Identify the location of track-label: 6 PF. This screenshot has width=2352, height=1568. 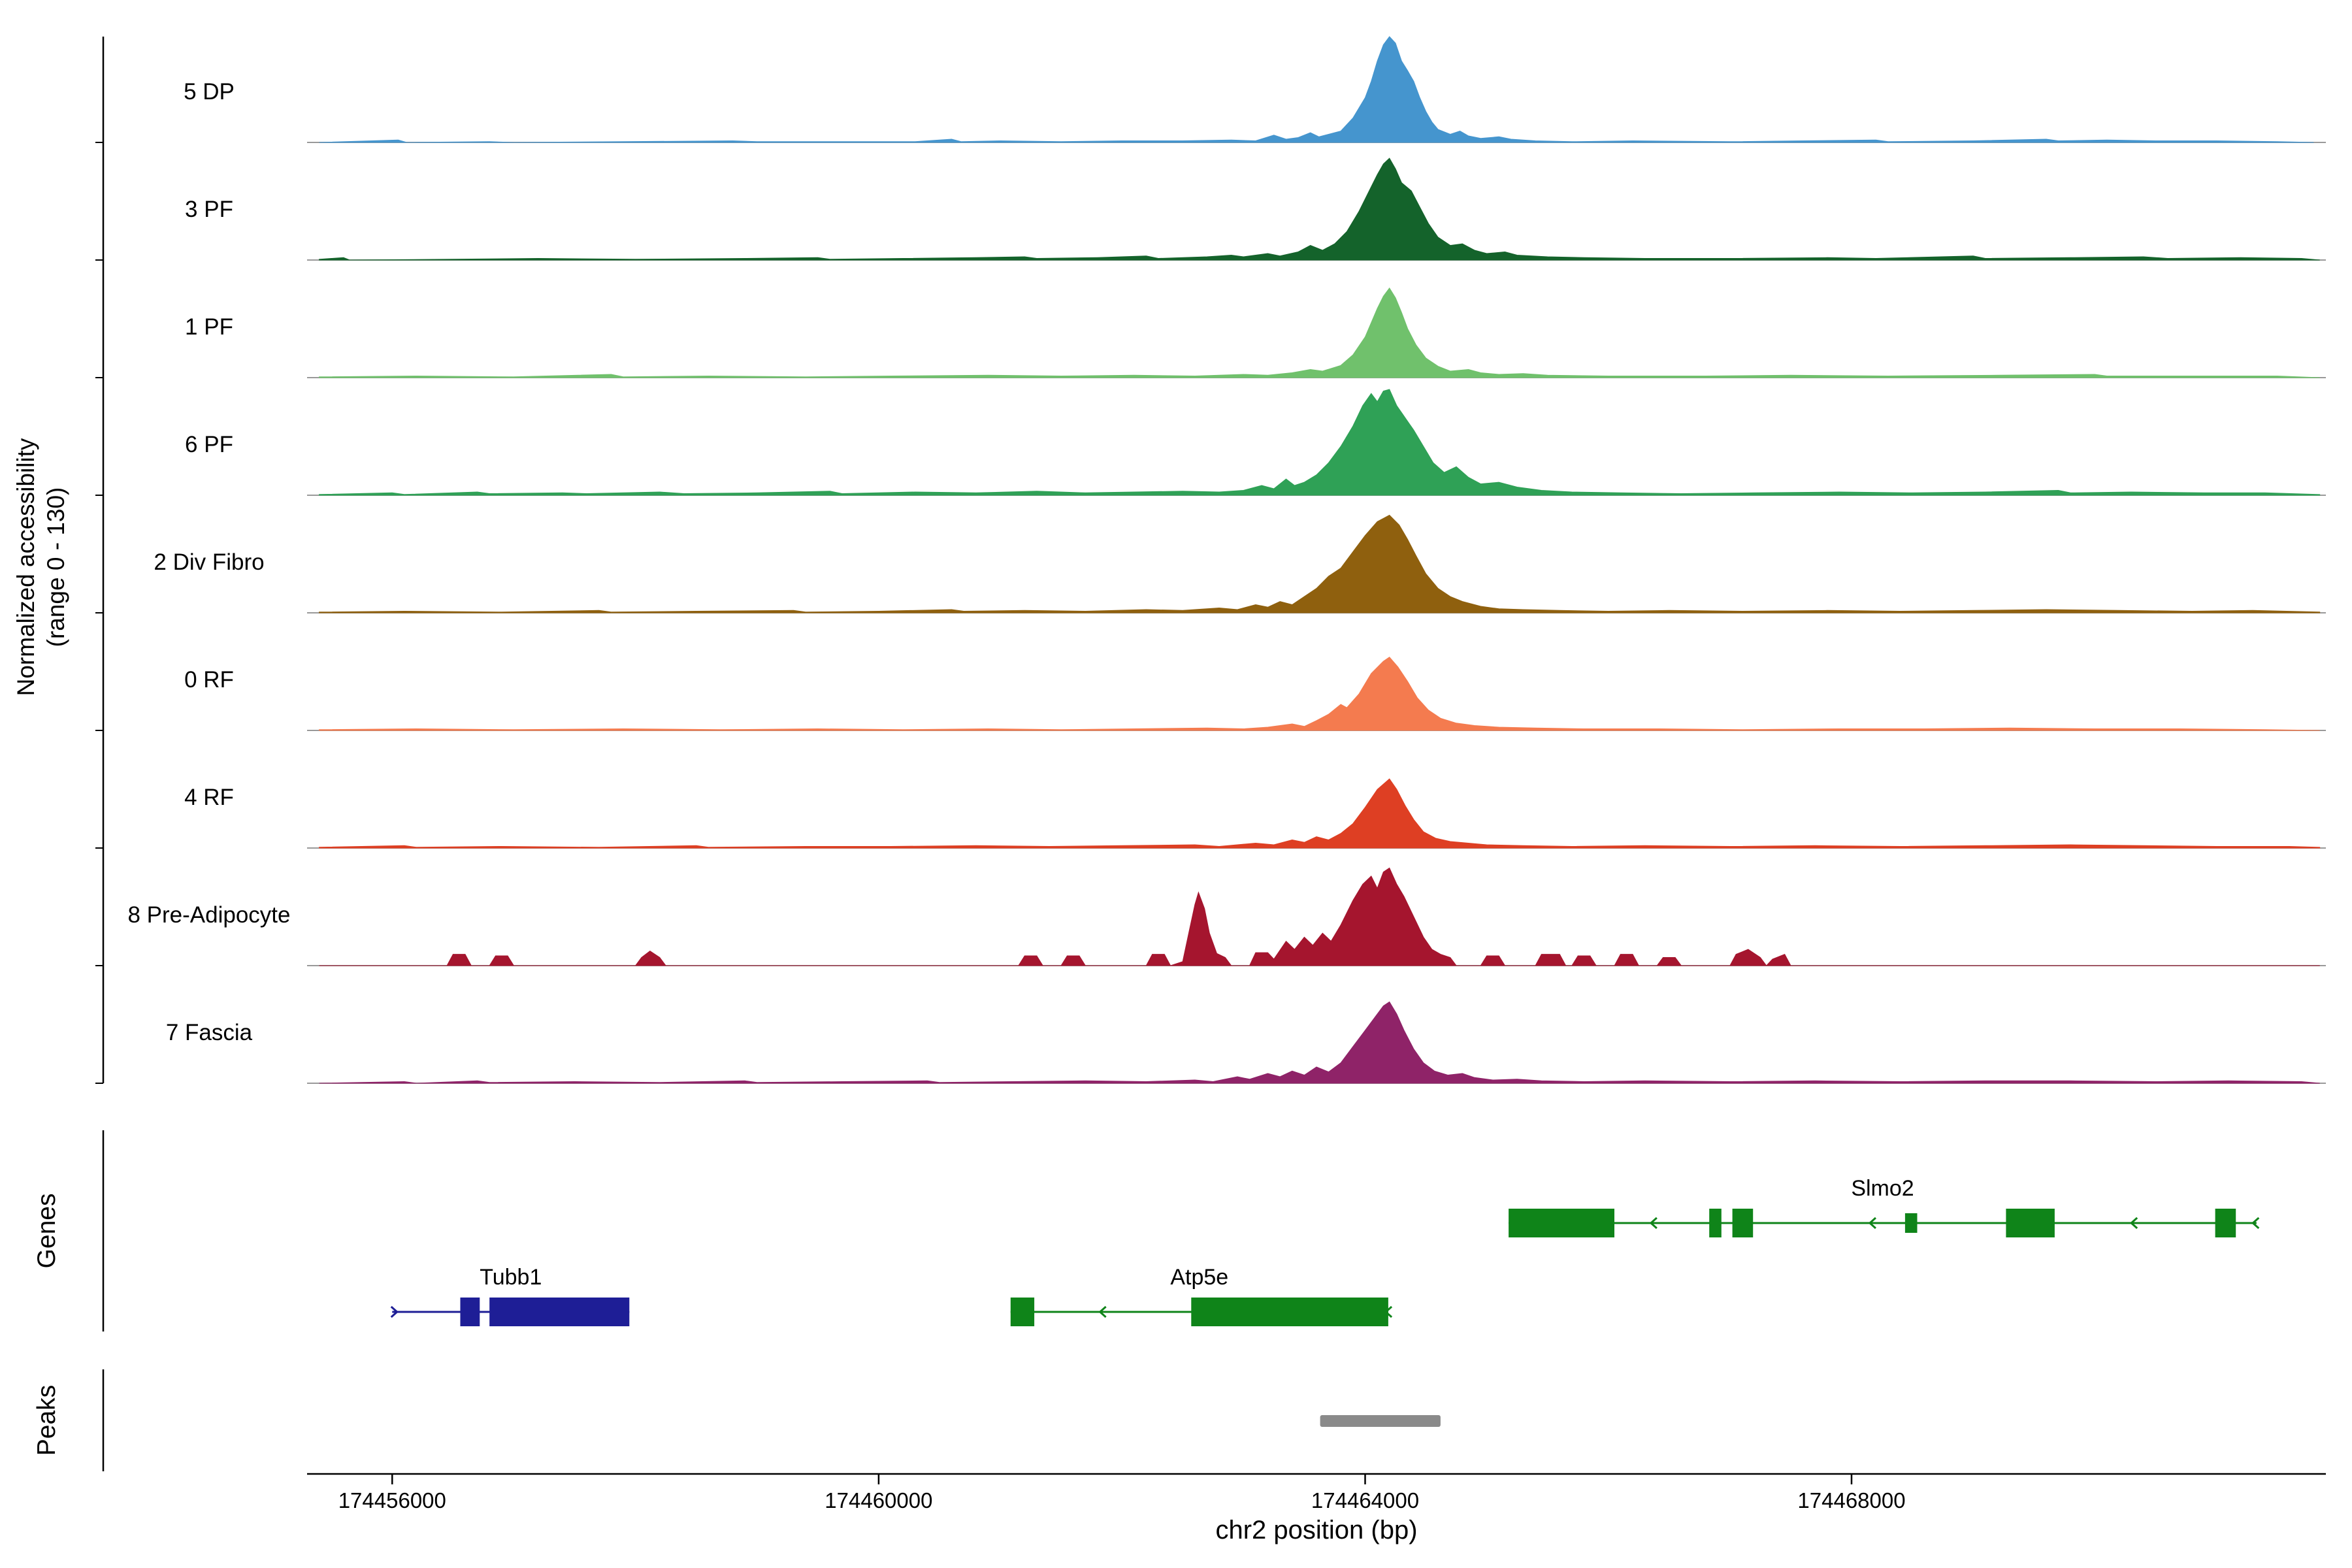
(209, 444).